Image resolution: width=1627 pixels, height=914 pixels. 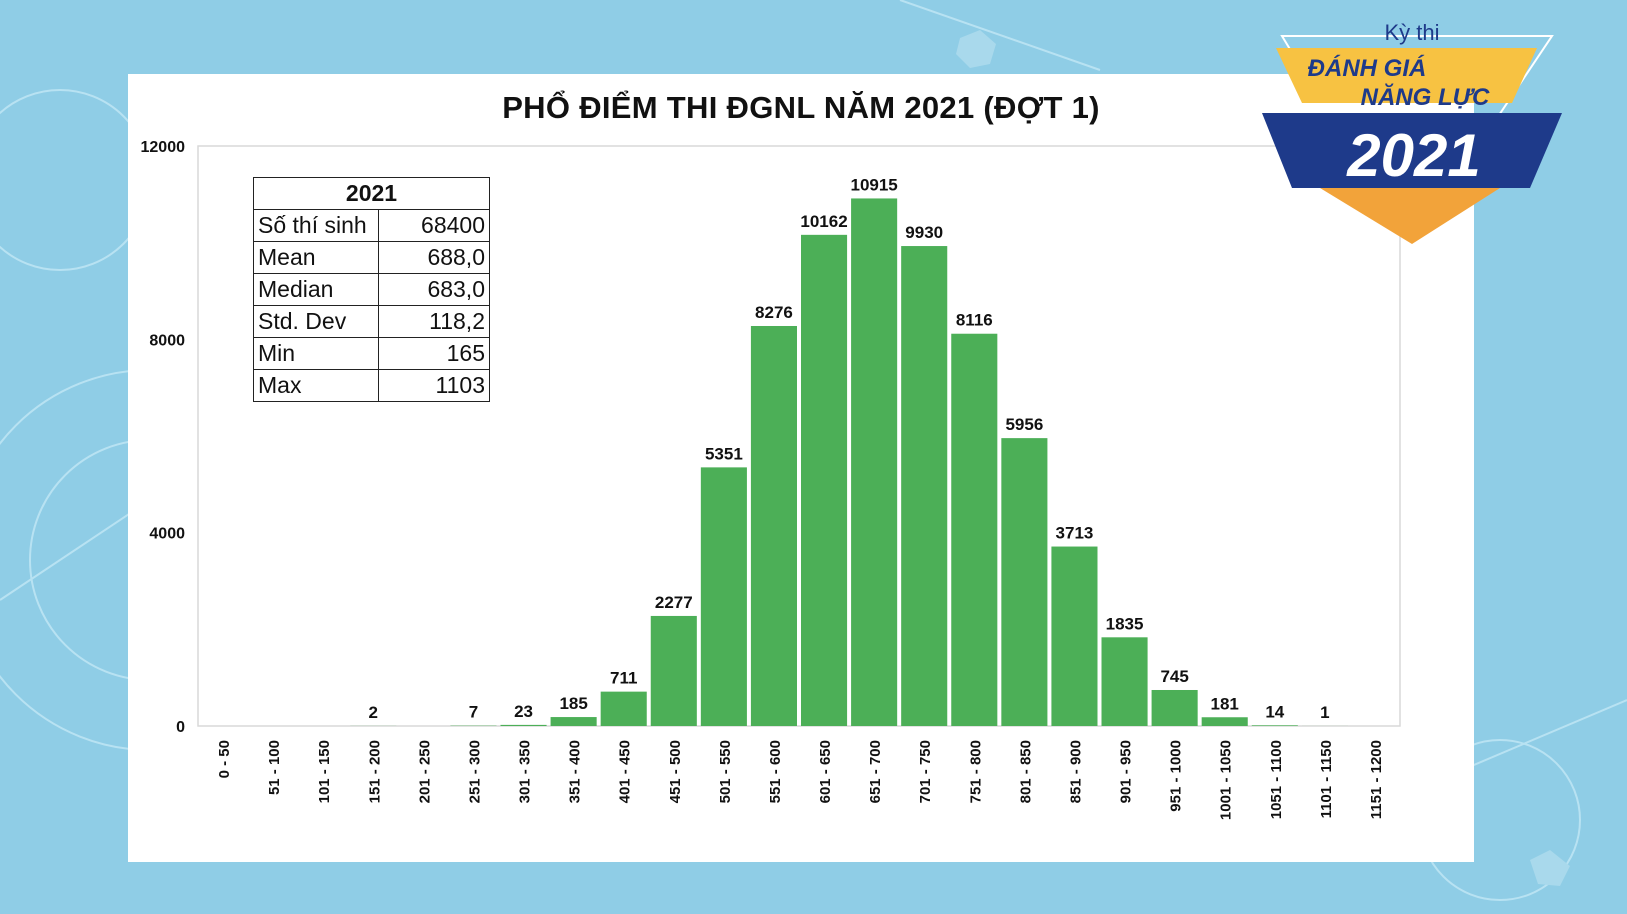 I want to click on x-tick-label: 951 - 1000, so click(x=1176, y=776).